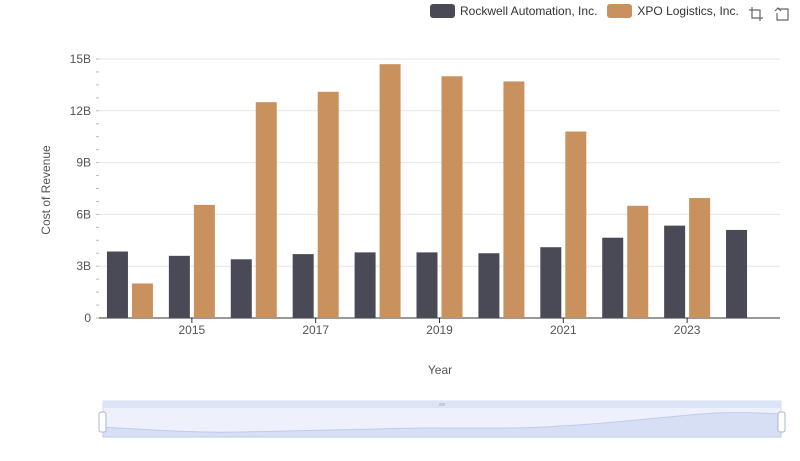 This screenshot has height=461, width=800. I want to click on bar-rockwell-2024, so click(737, 273).